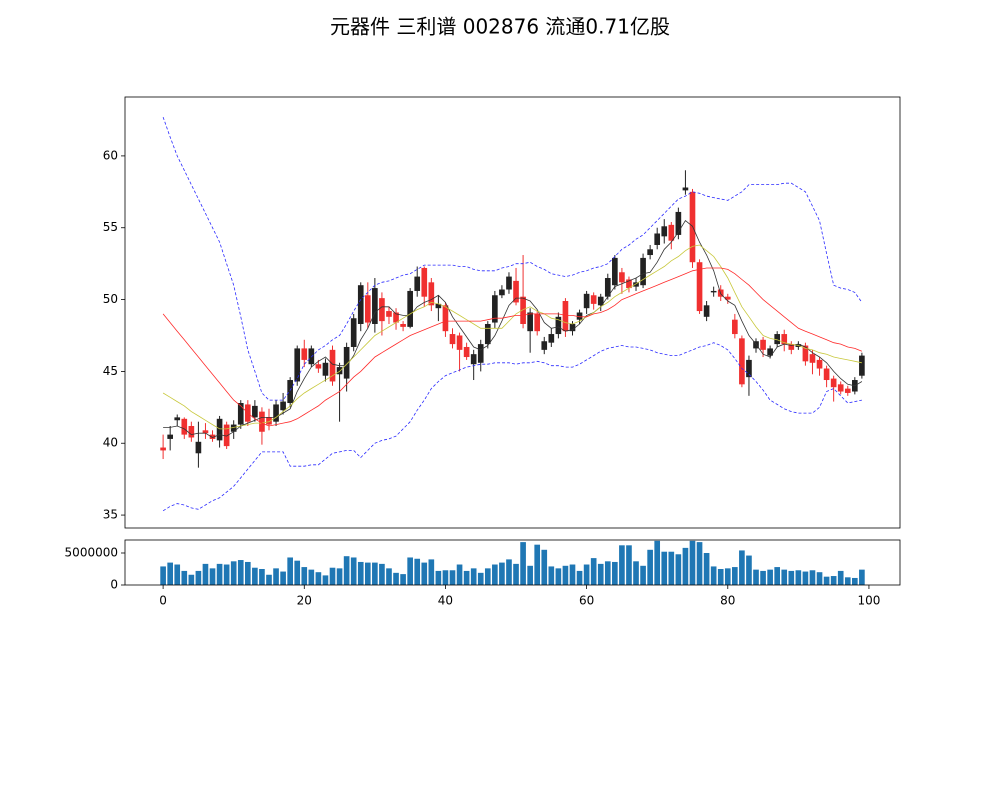  I want to click on y-tick-label: 5000000, so click(91, 552).